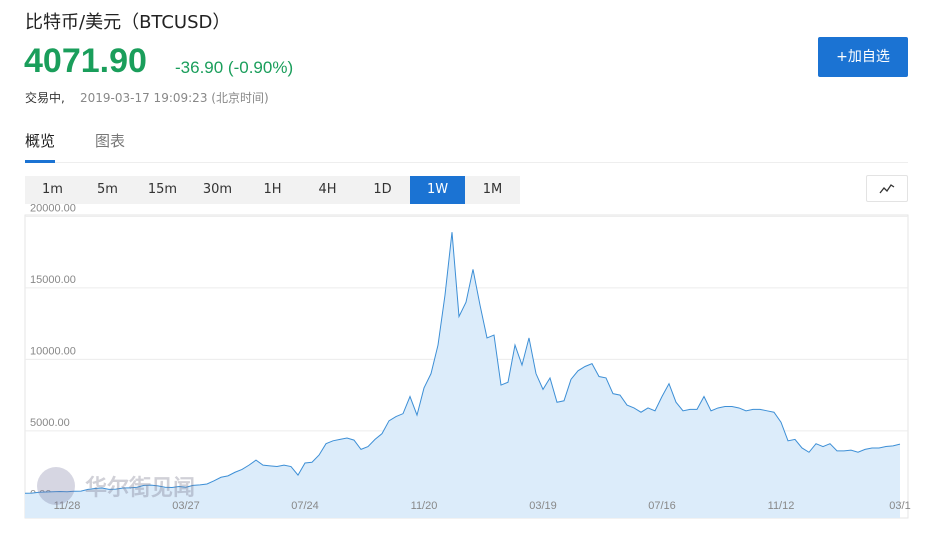 The width and height of the screenshot is (925, 534). I want to click on period-button: 1W, so click(437, 190).